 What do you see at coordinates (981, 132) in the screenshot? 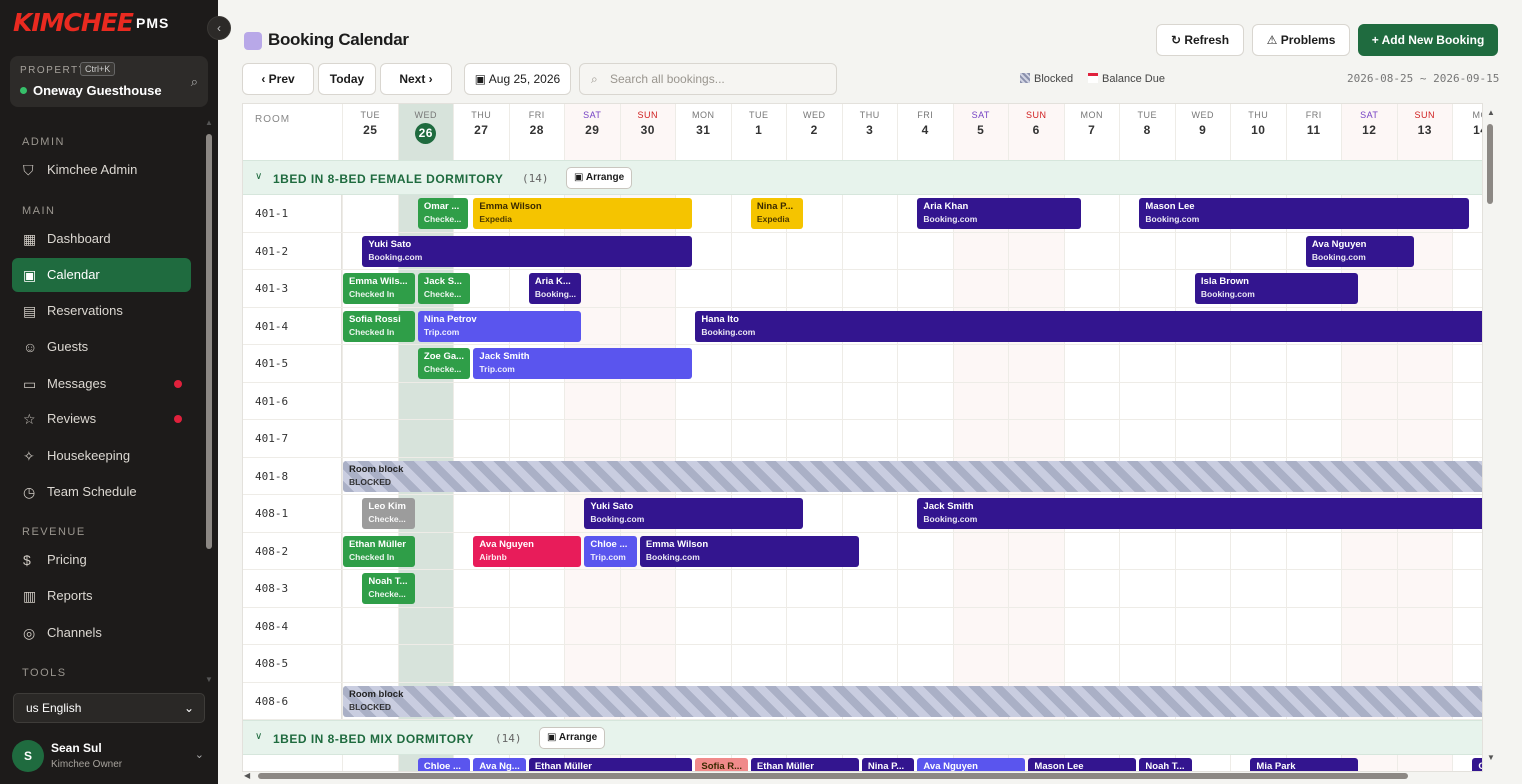
I see `day-header: SAT 5` at bounding box center [981, 132].